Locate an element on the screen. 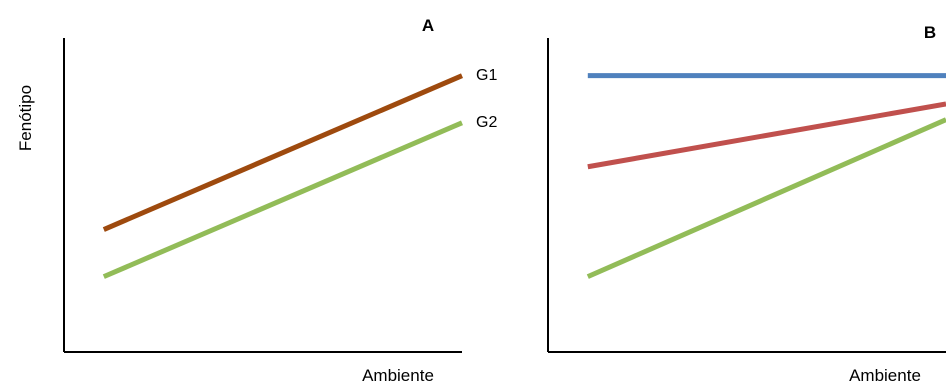 Image resolution: width=946 pixels, height=383 pixels. panel-label: B is located at coordinates (930, 32).